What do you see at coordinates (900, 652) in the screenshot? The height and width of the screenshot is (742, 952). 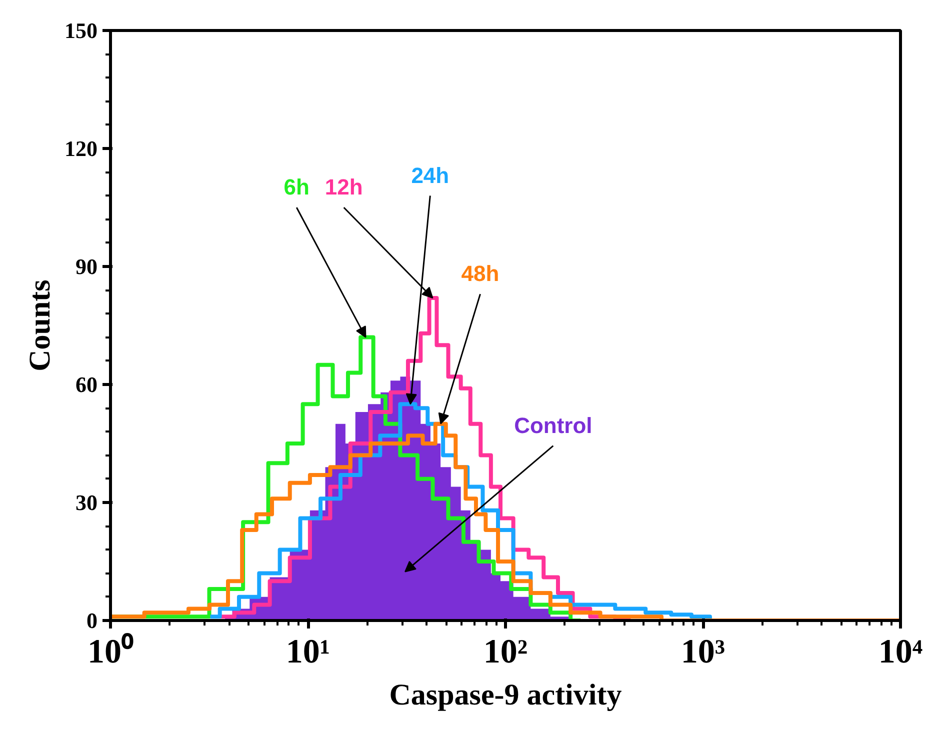 I see `x-tick-label: 10⁴` at bounding box center [900, 652].